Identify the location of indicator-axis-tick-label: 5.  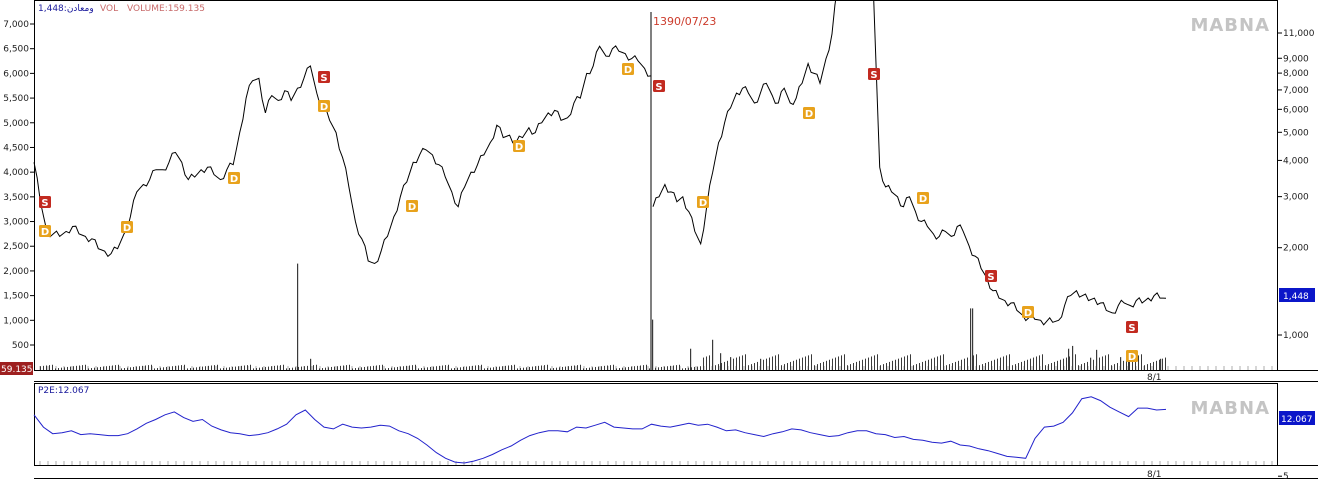
(1286, 477).